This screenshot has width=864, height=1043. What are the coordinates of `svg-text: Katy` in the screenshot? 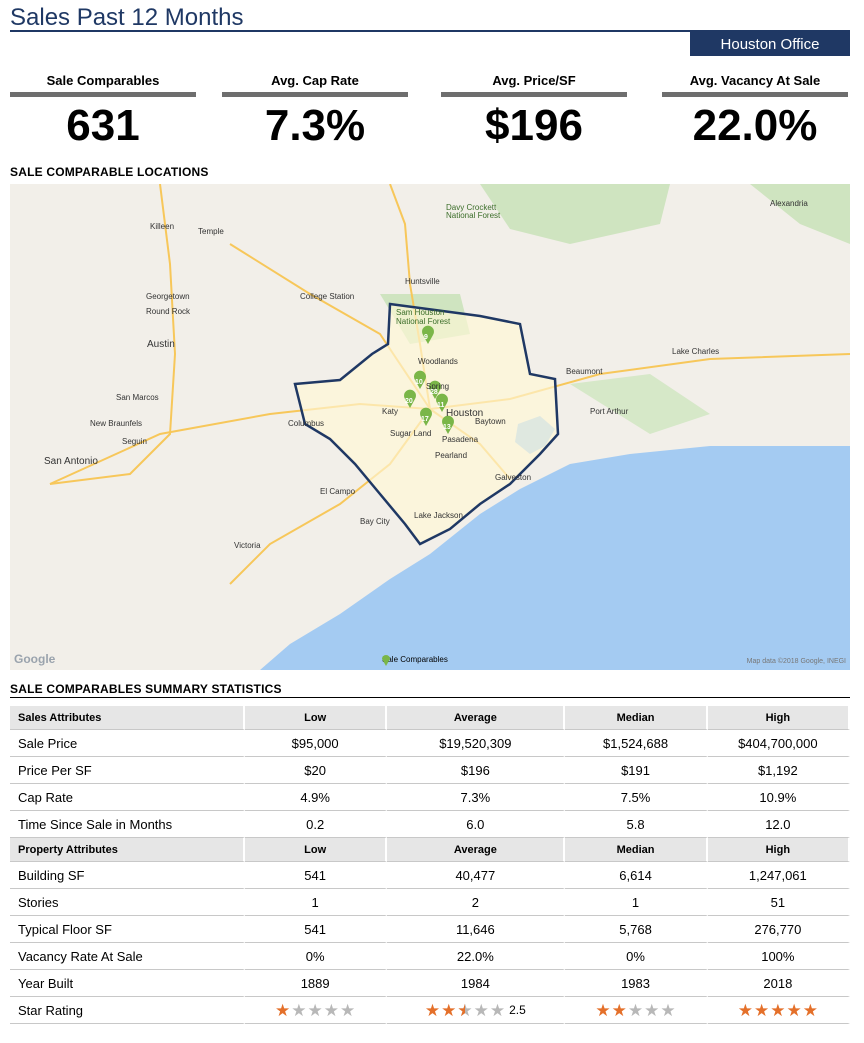 It's located at (390, 411).